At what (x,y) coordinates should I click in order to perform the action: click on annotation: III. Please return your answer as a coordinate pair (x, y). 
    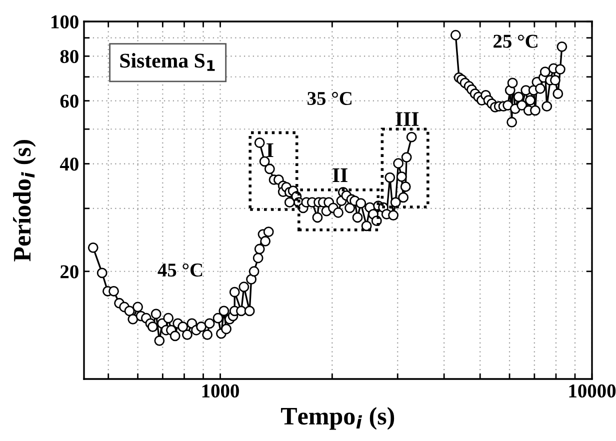
    Looking at the image, I should click on (407, 119).